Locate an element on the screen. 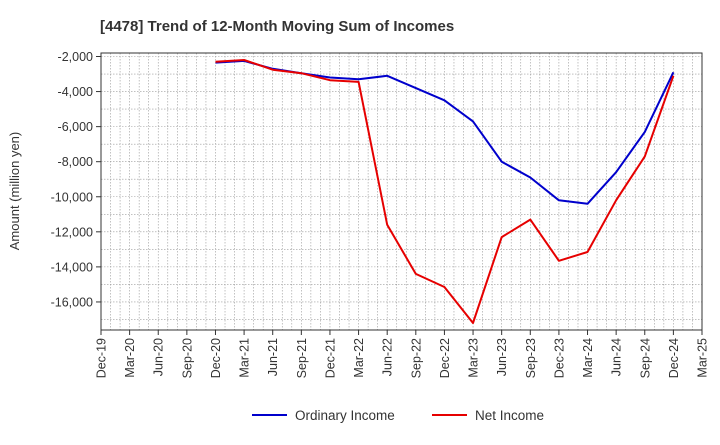 Image resolution: width=720 pixels, height=445 pixels. y-tick-label: -16,000 is located at coordinates (72, 302).